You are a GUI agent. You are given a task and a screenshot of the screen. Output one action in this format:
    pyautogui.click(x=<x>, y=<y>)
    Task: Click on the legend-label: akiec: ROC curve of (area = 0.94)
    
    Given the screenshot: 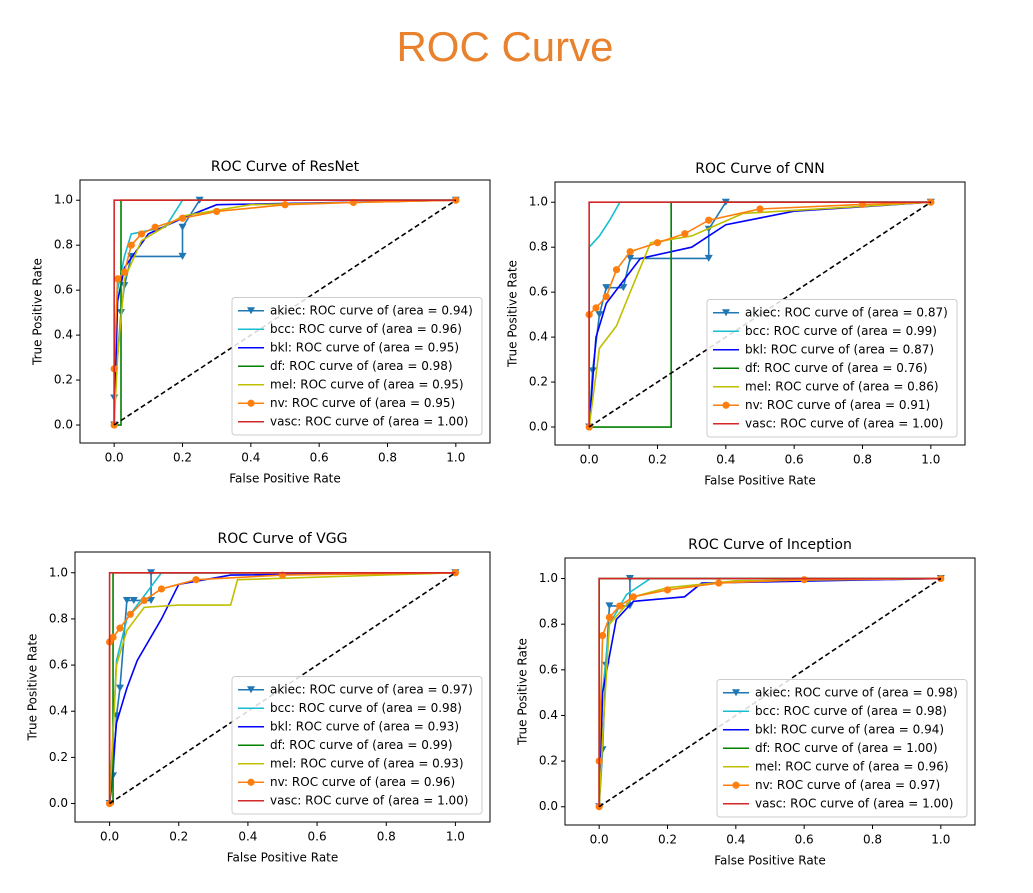 What is the action you would take?
    pyautogui.click(x=371, y=310)
    